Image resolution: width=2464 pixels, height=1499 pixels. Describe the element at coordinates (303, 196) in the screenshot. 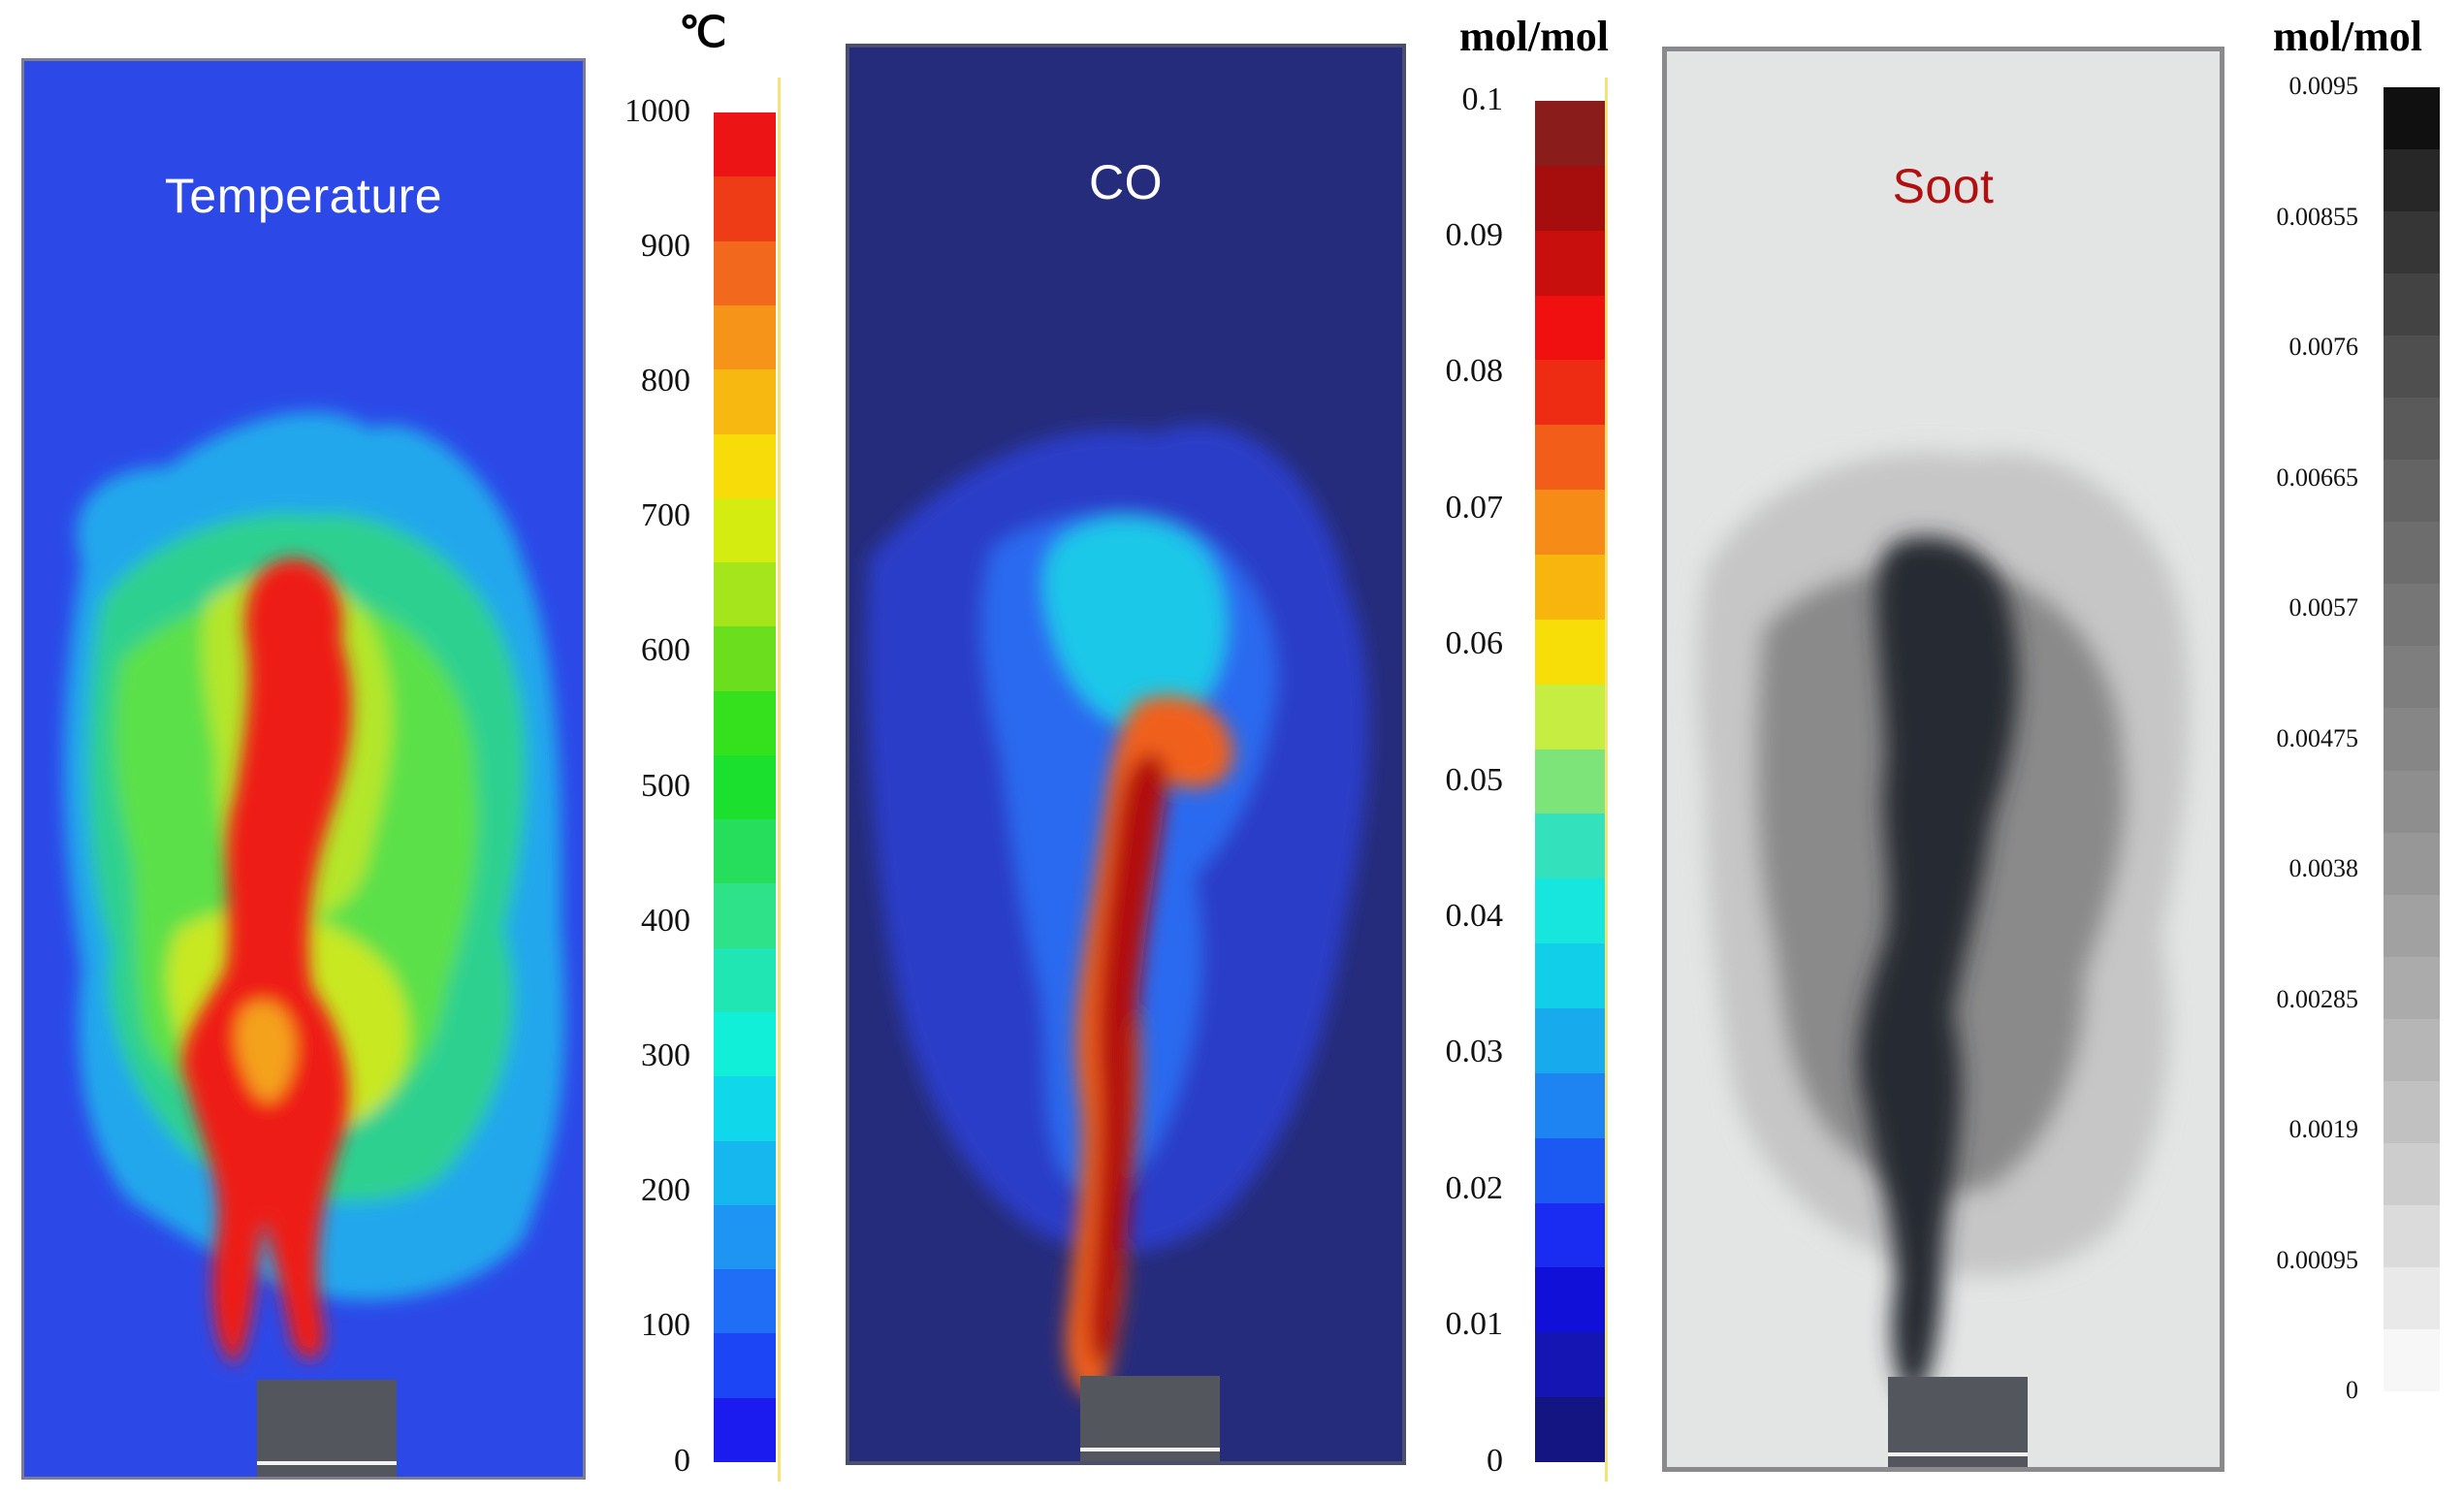

I see `temperature-title: Temperature` at that location.